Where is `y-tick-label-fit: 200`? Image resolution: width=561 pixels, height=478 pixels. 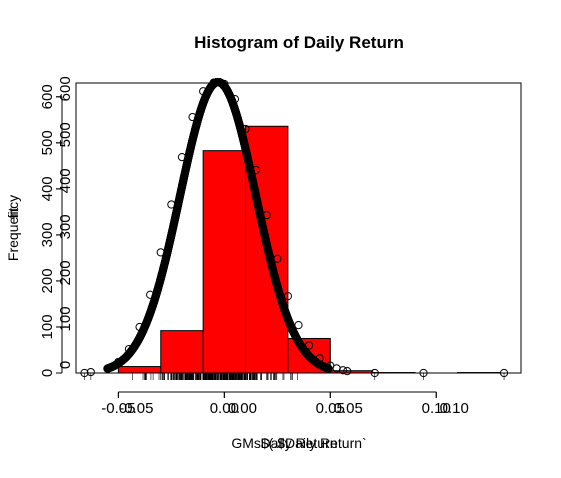
y-tick-label-fit: 200 is located at coordinates (65, 272).